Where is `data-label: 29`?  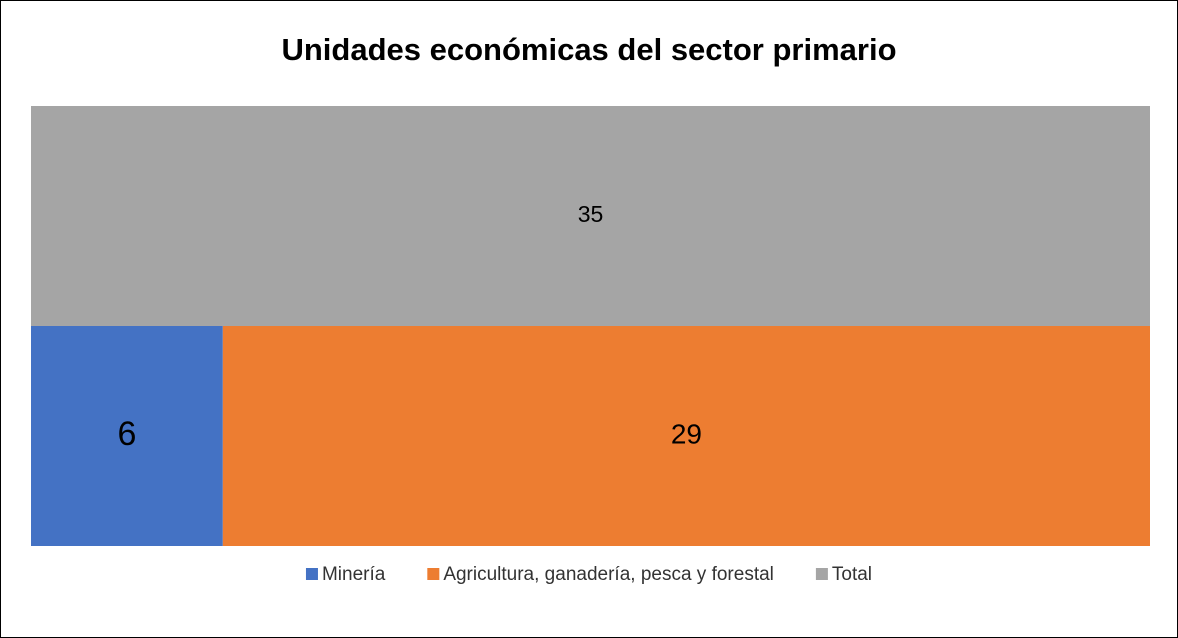
data-label: 29 is located at coordinates (686, 433).